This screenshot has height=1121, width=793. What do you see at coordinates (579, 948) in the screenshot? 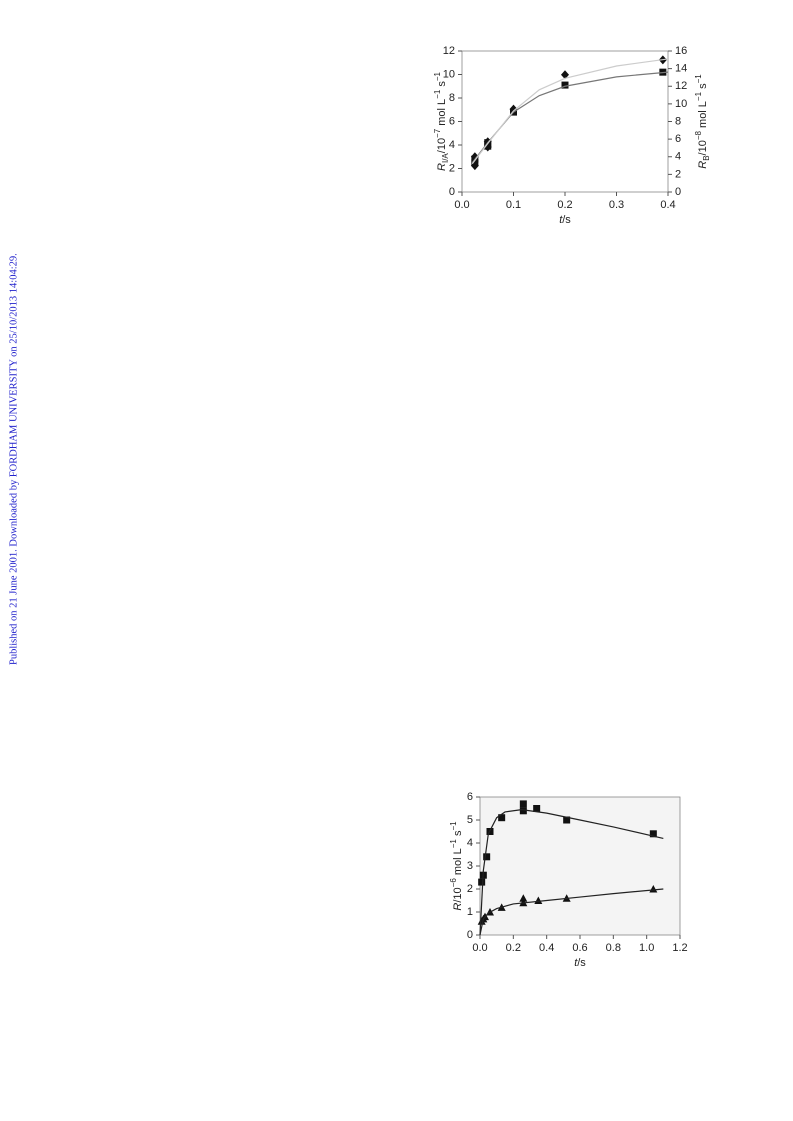
I see `x-tick-label: 0.6` at bounding box center [579, 948].